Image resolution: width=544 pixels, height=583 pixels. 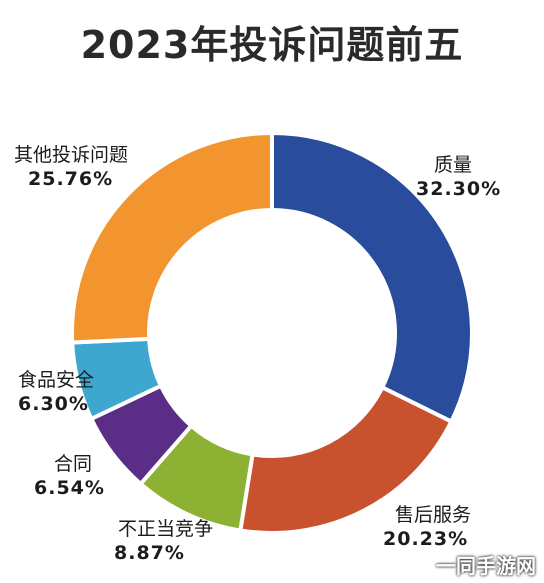 I want to click on label-food-safety-value: 6.30%, so click(x=53, y=404).